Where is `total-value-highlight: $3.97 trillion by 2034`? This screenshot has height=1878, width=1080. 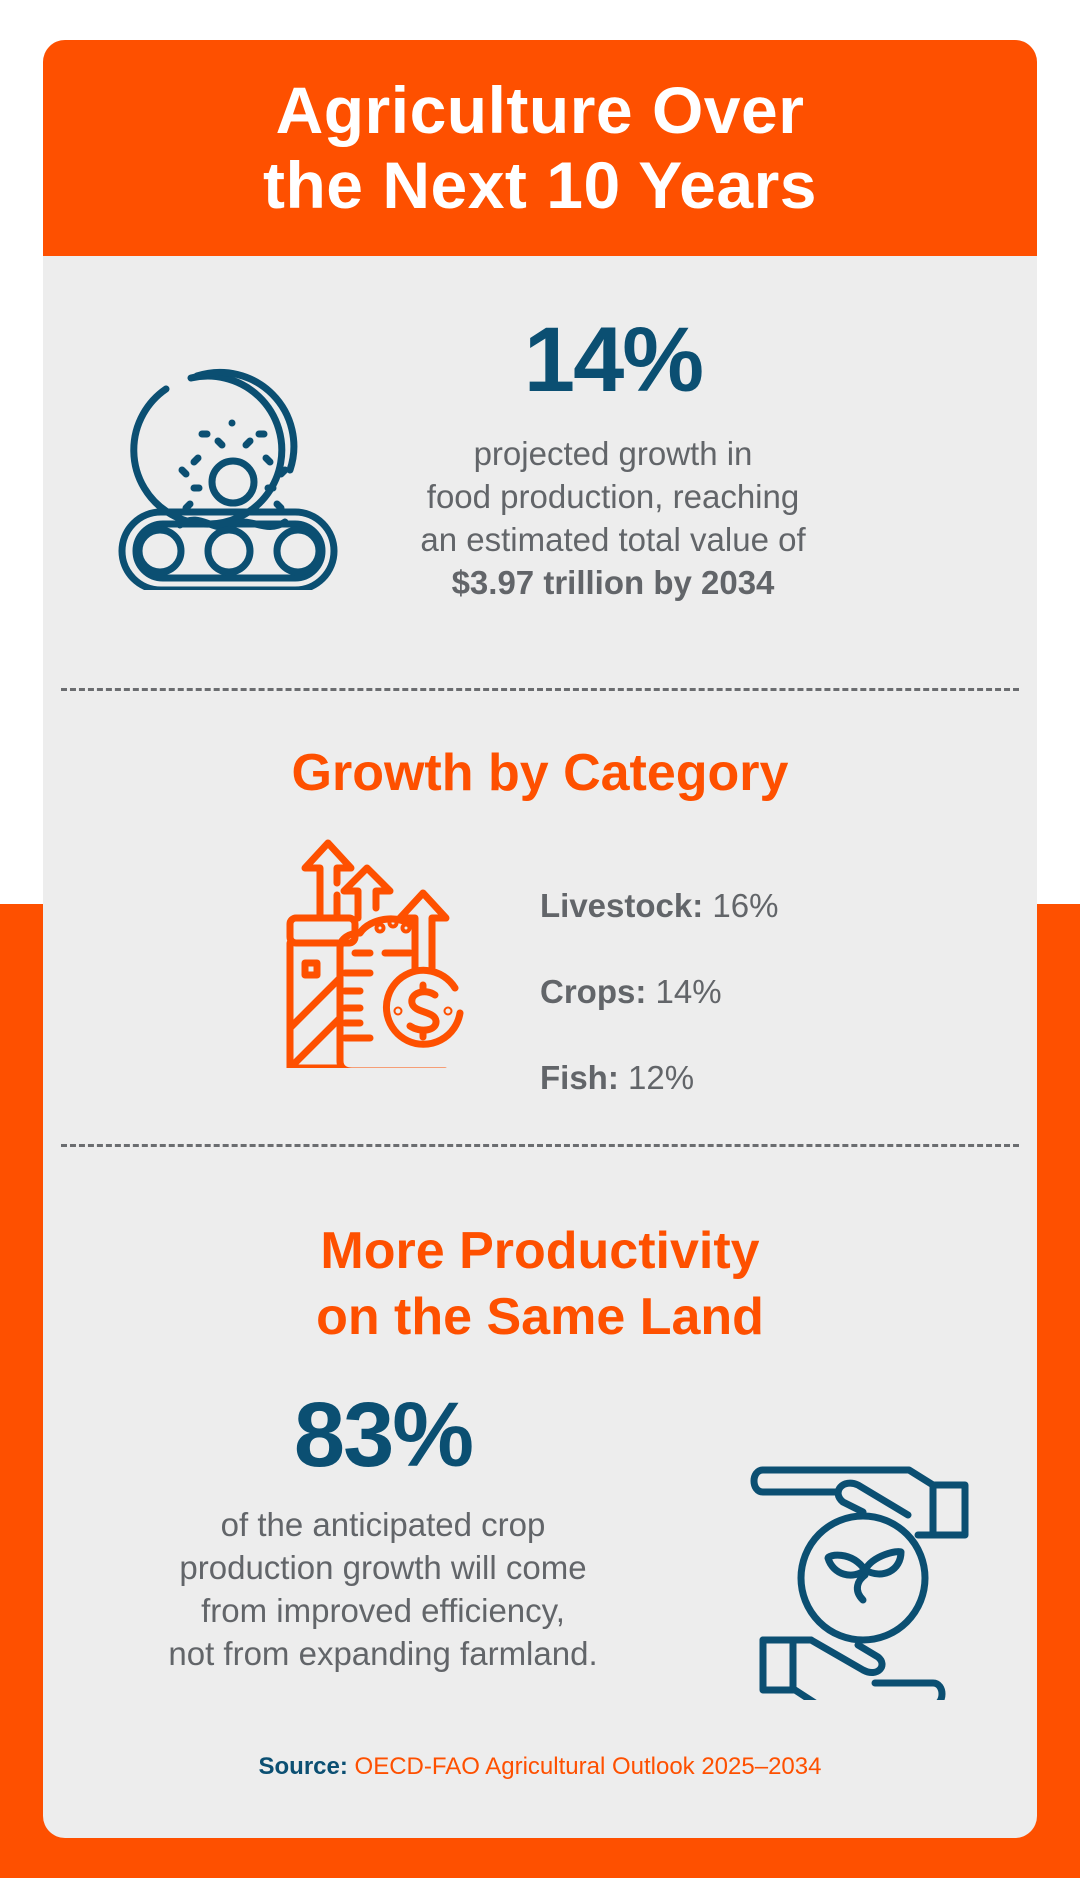 total-value-highlight: $3.97 trillion by 2034 is located at coordinates (613, 582).